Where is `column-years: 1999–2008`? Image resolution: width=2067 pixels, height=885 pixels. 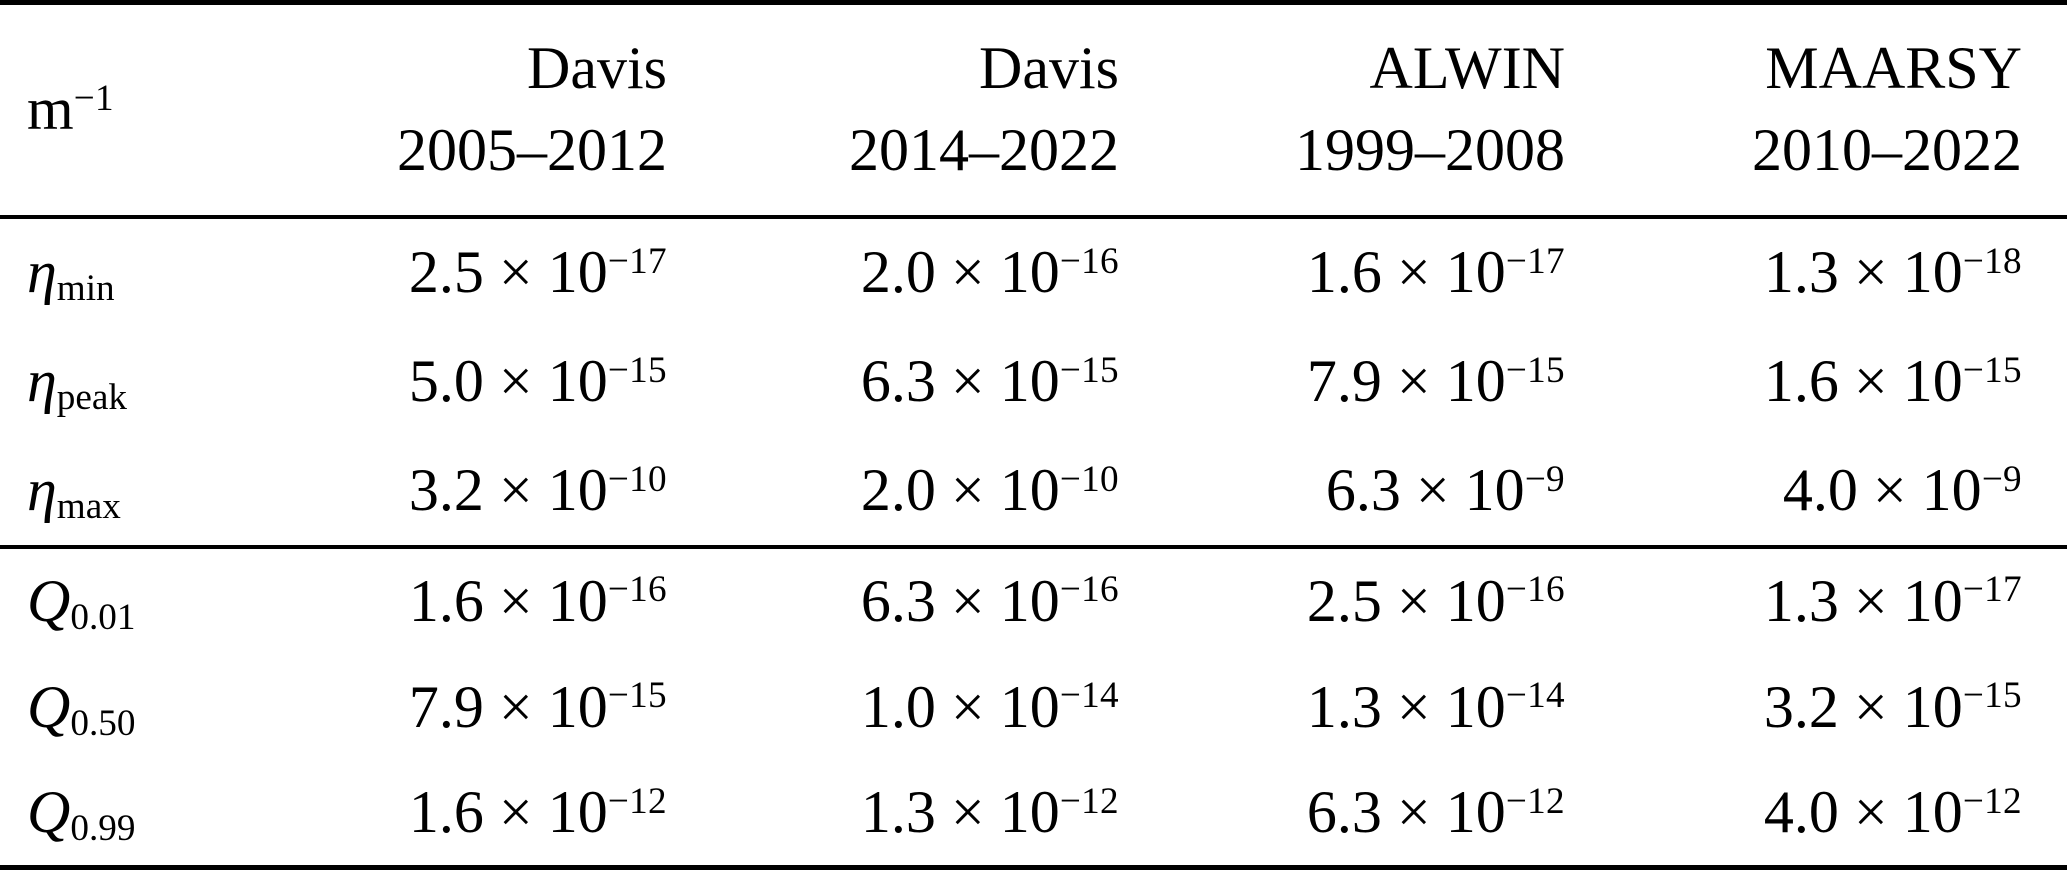
column-years: 1999–2008 is located at coordinates (1430, 149).